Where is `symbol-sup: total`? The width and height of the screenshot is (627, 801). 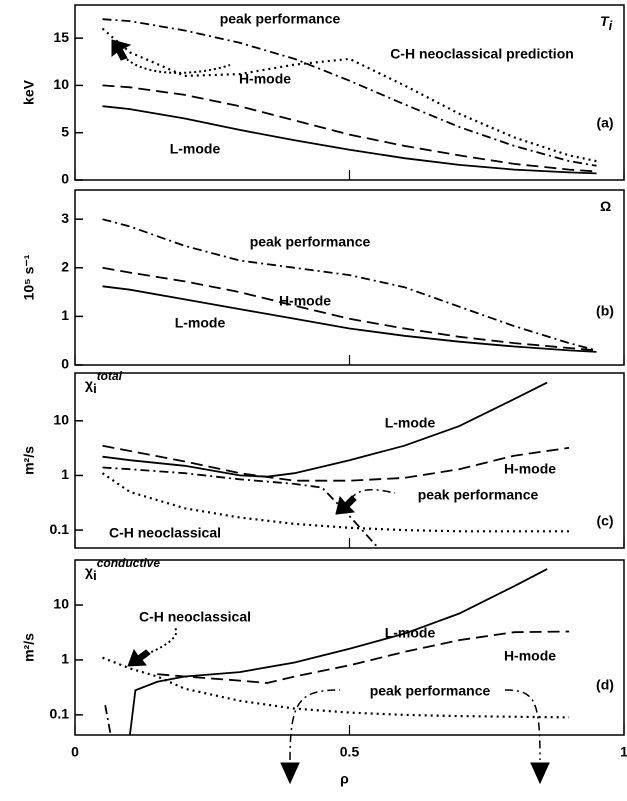
symbol-sup: total is located at coordinates (110, 376).